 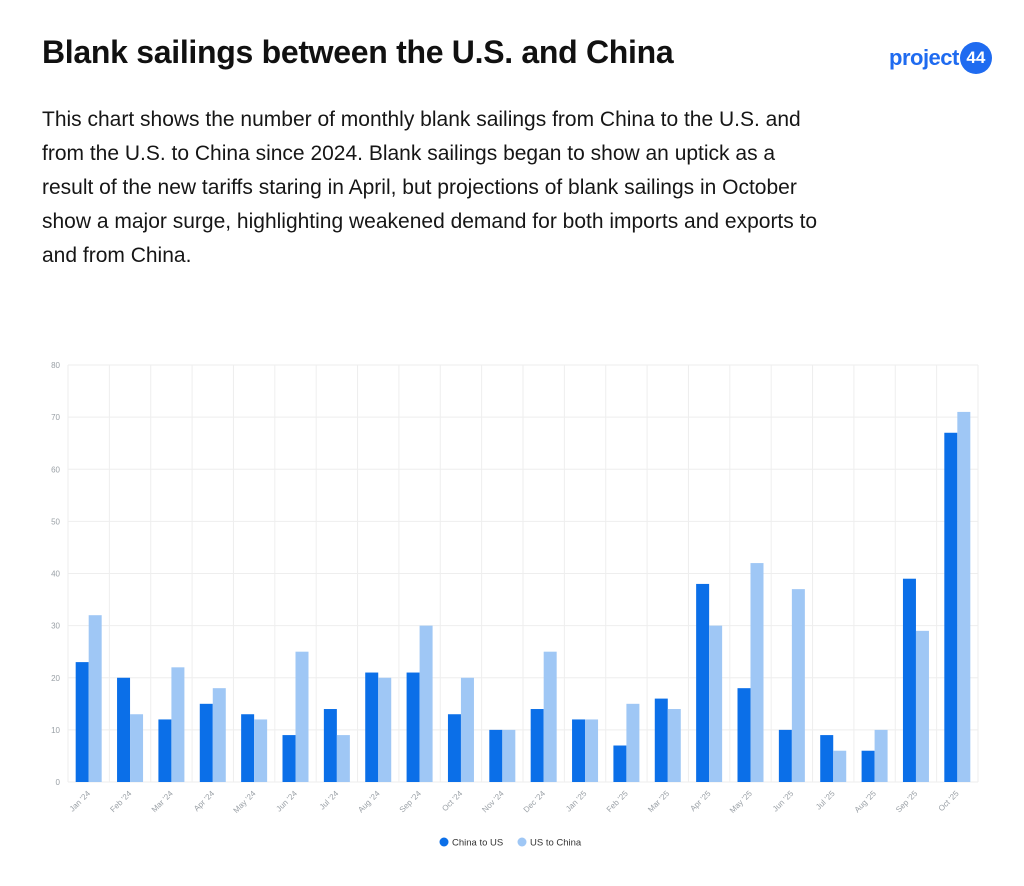 What do you see at coordinates (510, 843) in the screenshot?
I see `legend: China to US US to China` at bounding box center [510, 843].